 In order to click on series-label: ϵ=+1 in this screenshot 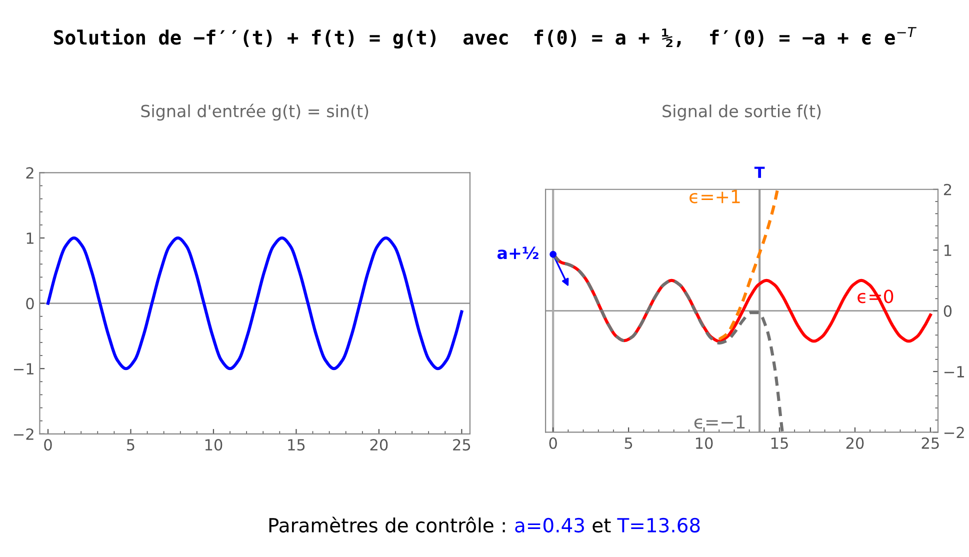, I will do `click(715, 197)`.